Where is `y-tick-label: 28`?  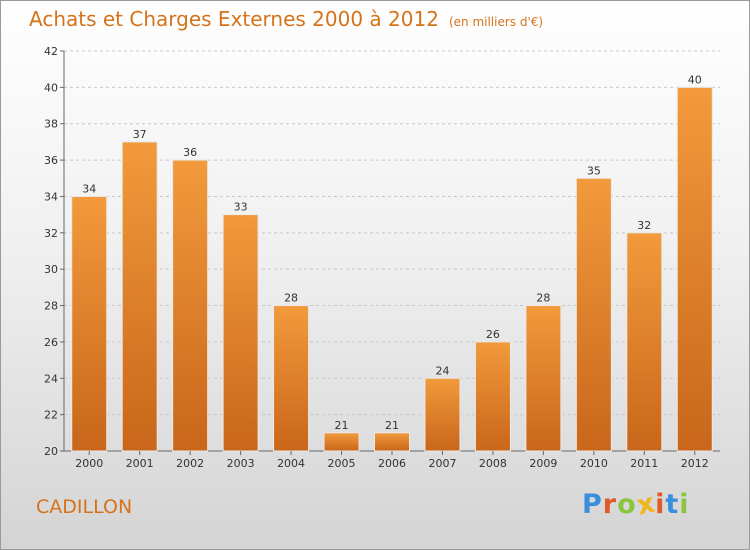
y-tick-label: 28 is located at coordinates (51, 306).